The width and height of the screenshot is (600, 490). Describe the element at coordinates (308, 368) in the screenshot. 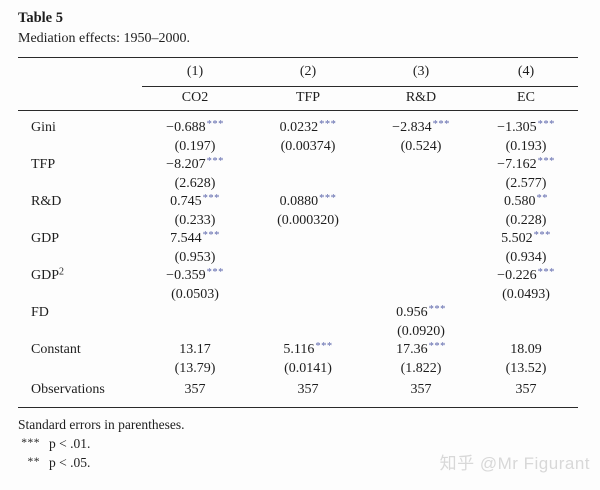

I see `std-error: (0.0141)` at that location.